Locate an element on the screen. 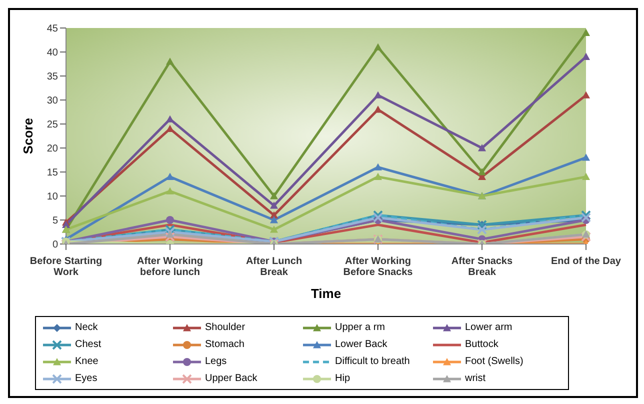 The image size is (644, 404). legend-label: Buttock is located at coordinates (481, 344).